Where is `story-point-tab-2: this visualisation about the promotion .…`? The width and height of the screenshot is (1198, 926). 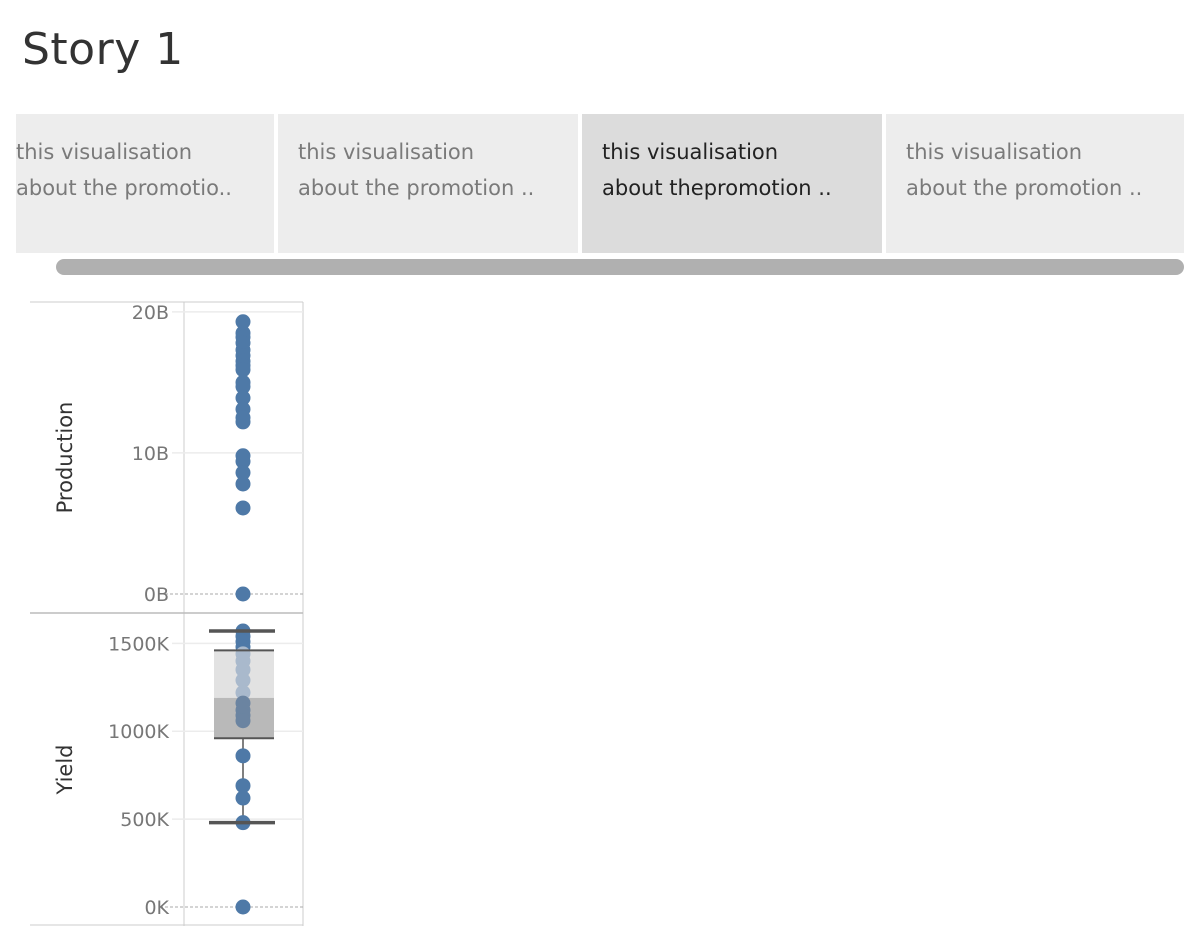
story-point-tab-2: this visualisation about the promotion .… is located at coordinates (428, 183).